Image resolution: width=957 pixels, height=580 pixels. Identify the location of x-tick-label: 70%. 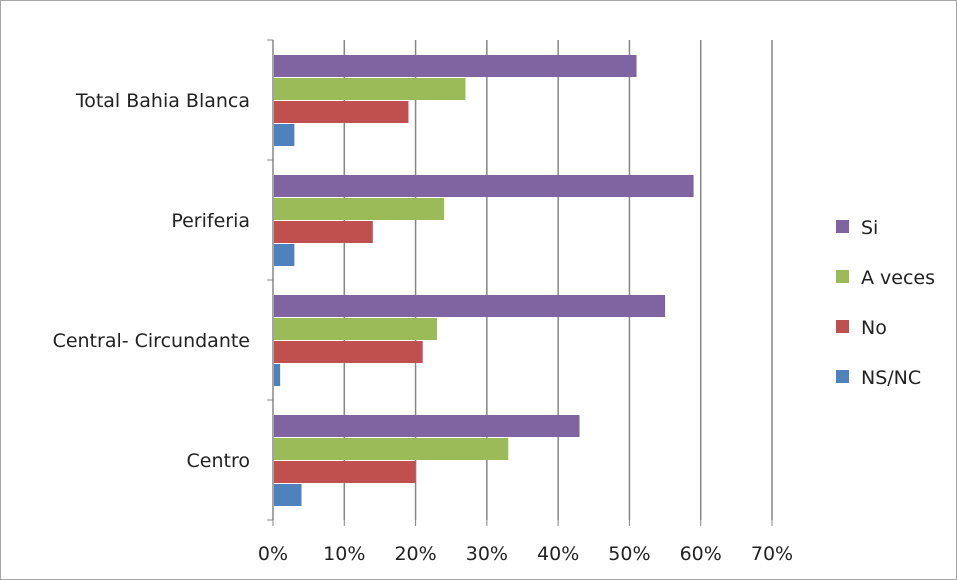
(772, 554).